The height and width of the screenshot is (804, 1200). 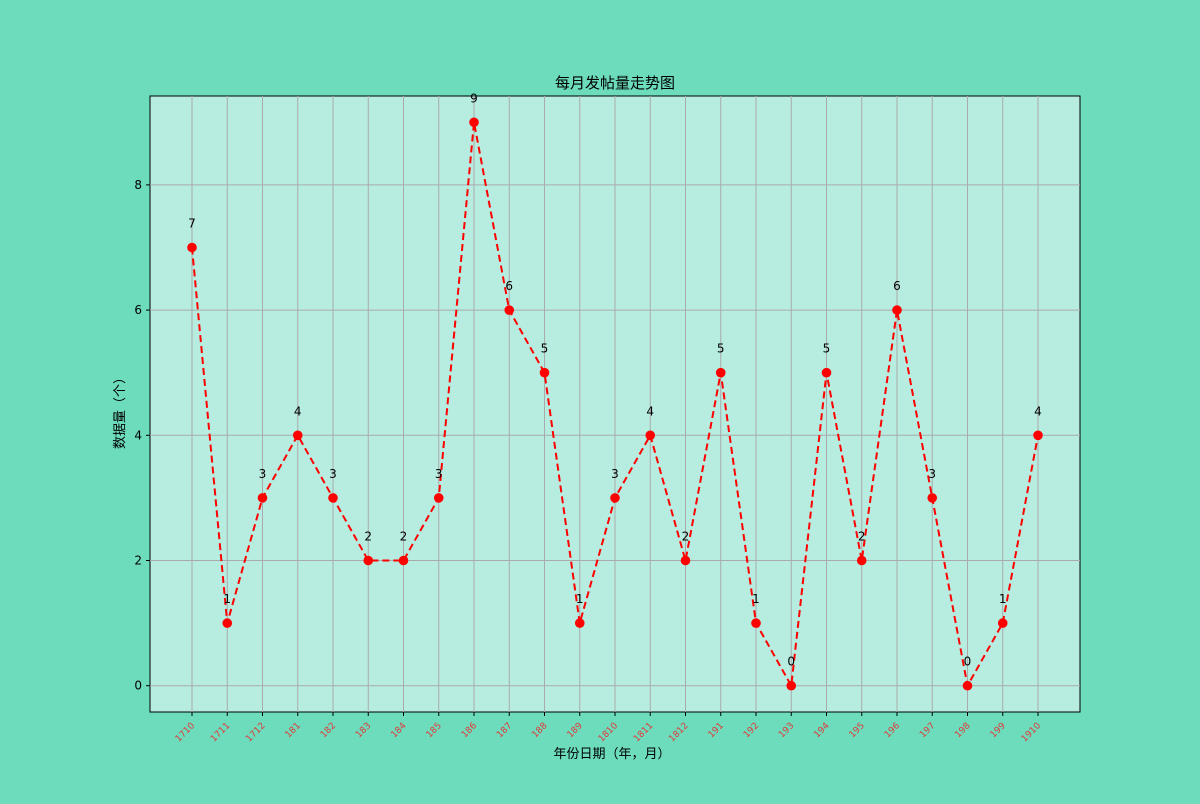 What do you see at coordinates (615, 83) in the screenshot?
I see `chart-title: 每月发帖量走势图` at bounding box center [615, 83].